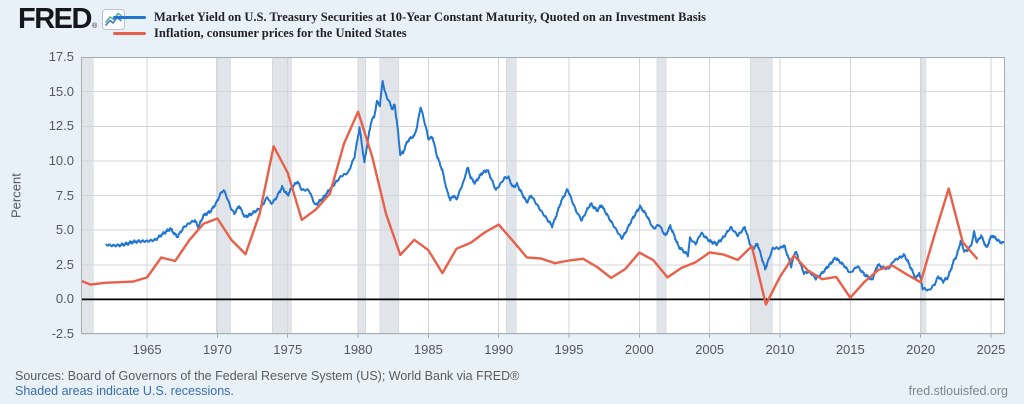  What do you see at coordinates (569, 349) in the screenshot?
I see `x-tick-label: 1995` at bounding box center [569, 349].